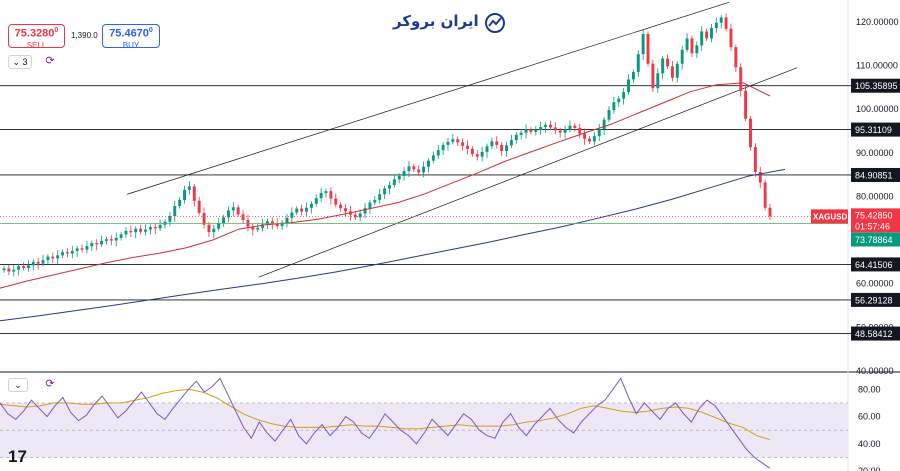 This screenshot has height=471, width=900. What do you see at coordinates (875, 196) in the screenshot?
I see `price-axis-tick-label: 80.00000` at bounding box center [875, 196].